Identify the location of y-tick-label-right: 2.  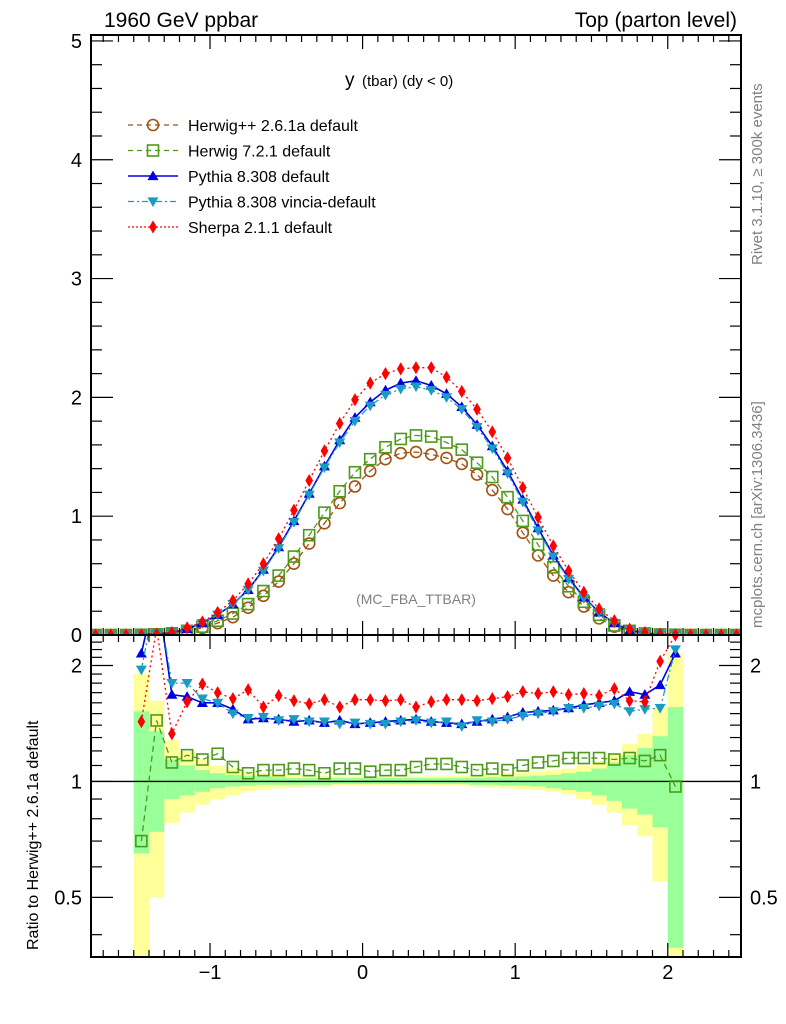
(755, 666).